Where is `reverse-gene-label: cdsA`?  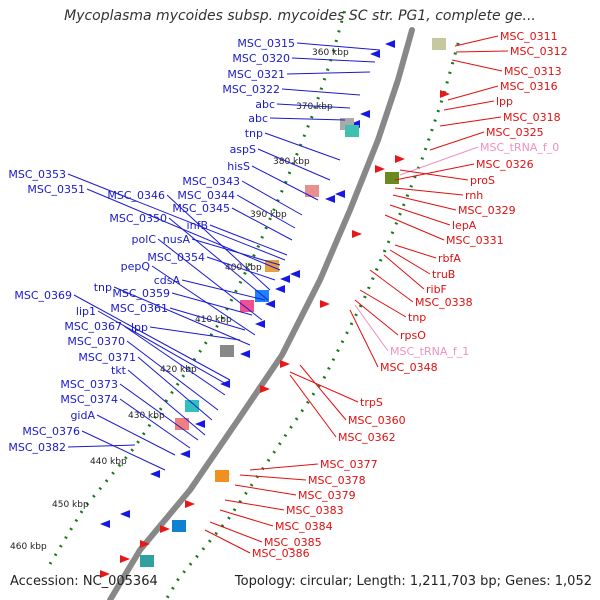
reverse-gene-label: cdsA is located at coordinates (167, 280).